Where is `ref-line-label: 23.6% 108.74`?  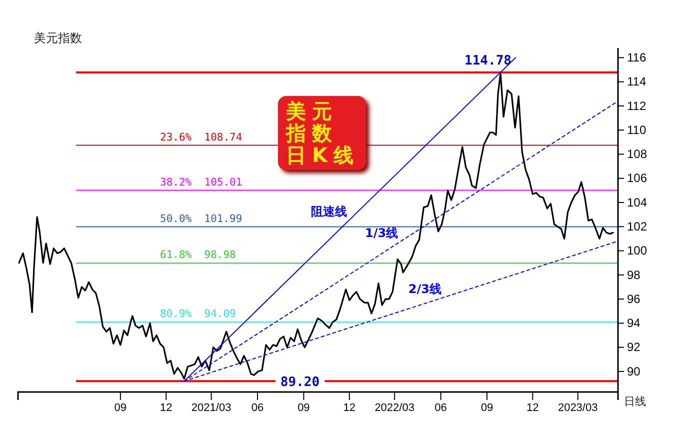 ref-line-label: 23.6% 108.74 is located at coordinates (201, 137).